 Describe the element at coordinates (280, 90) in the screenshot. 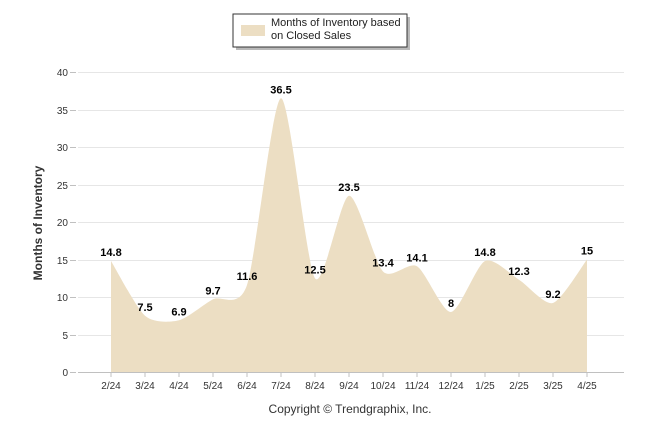

I see `data-label: 36.5` at that location.